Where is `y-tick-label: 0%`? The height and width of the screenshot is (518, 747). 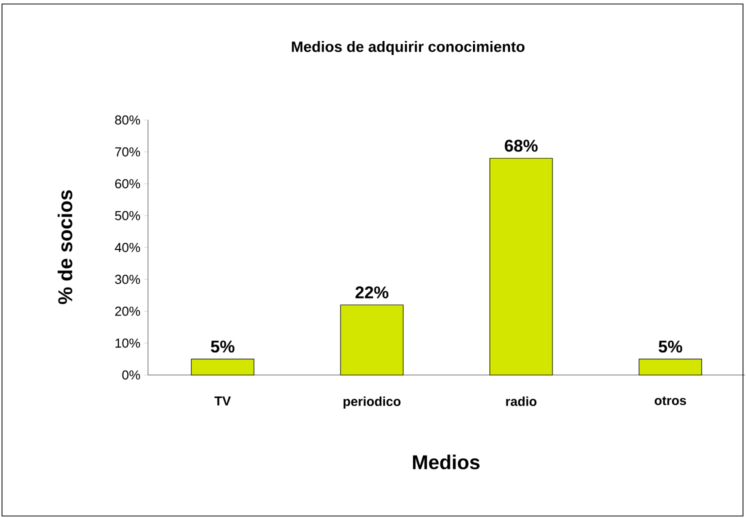 y-tick-label: 0% is located at coordinates (131, 375).